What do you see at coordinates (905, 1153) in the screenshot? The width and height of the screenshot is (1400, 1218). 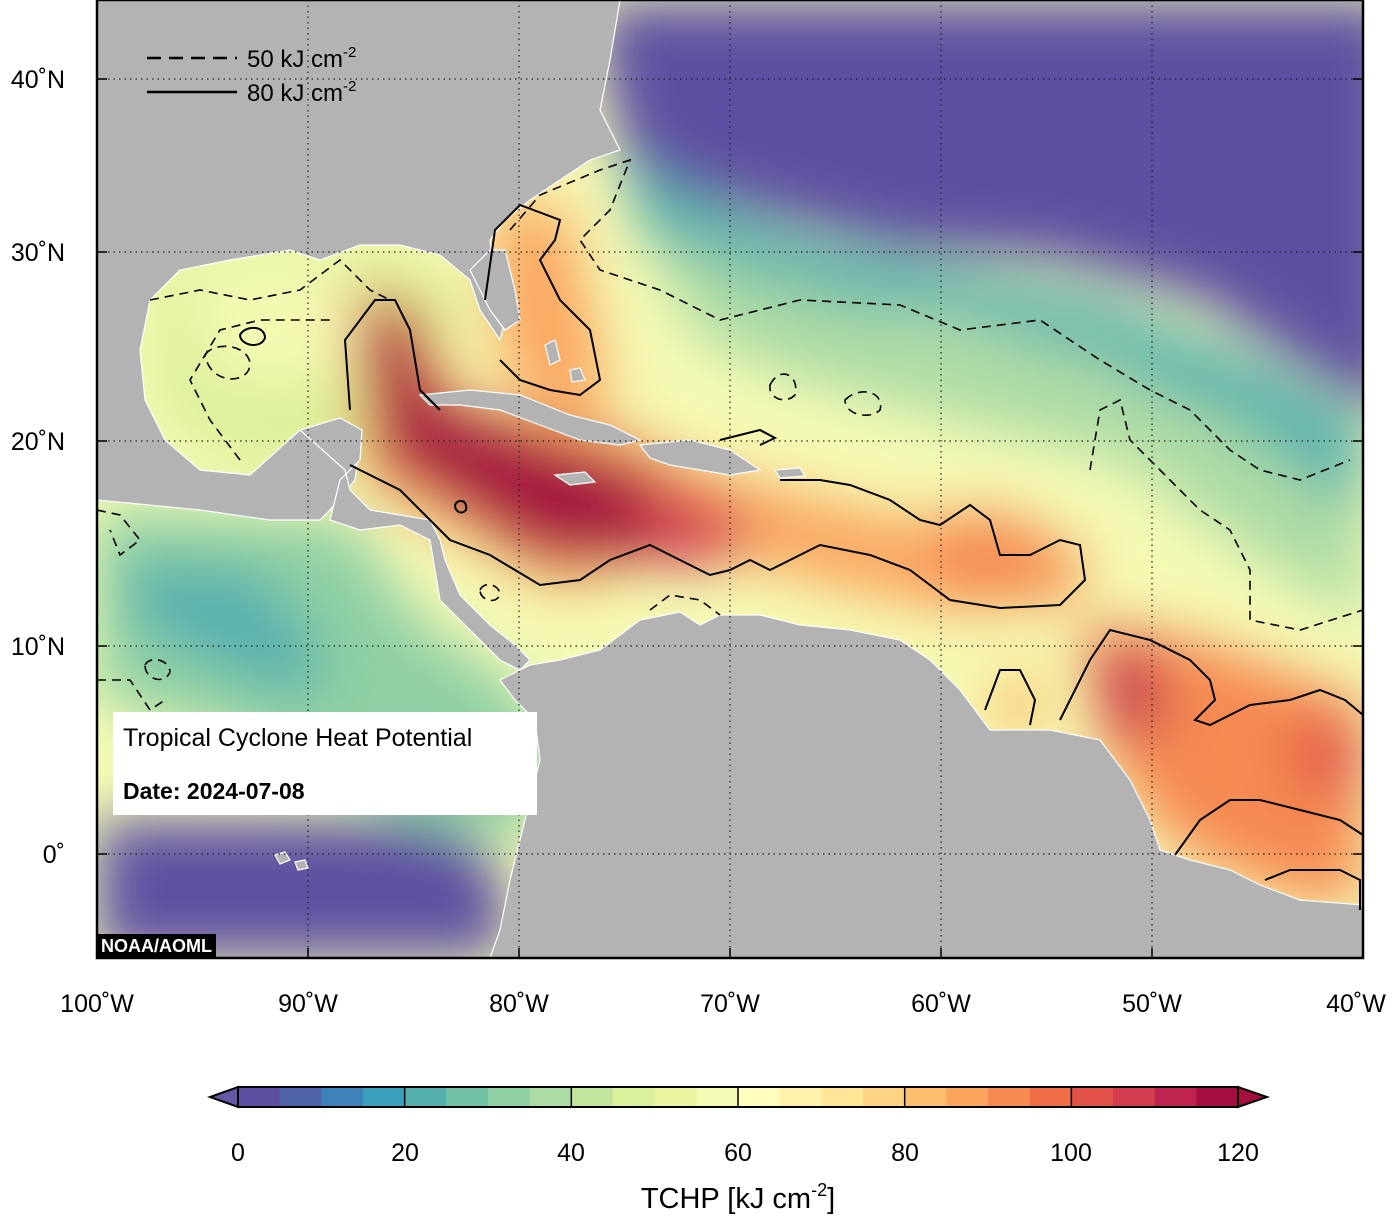 I see `colorbar-tick-80: 80` at bounding box center [905, 1153].